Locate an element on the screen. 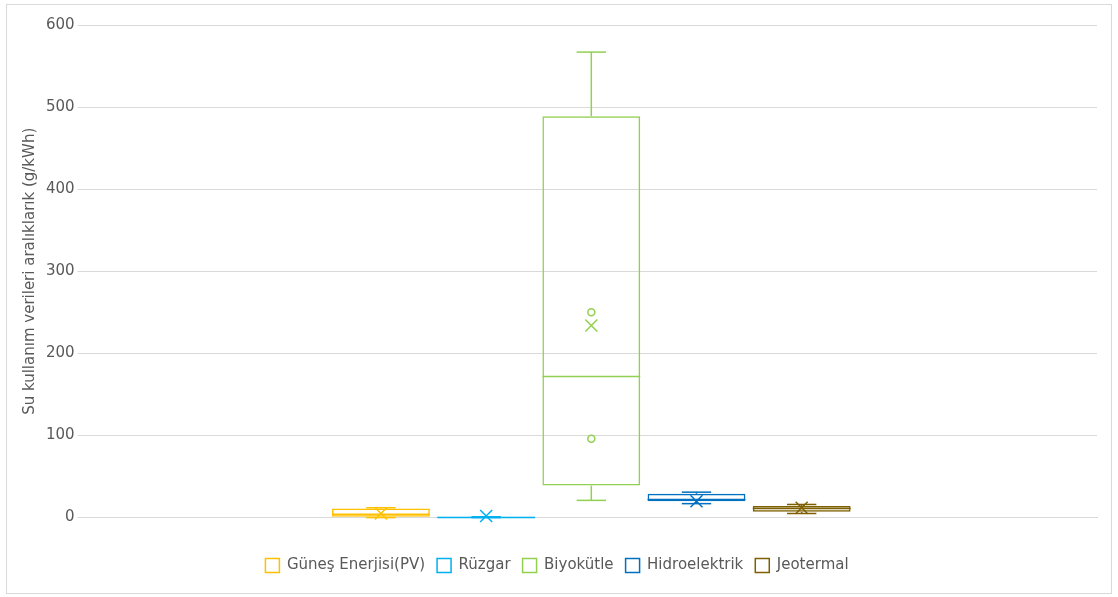  y-axis-title: Su kullanım verileri aralıklarık (g/kWh) is located at coordinates (28, 271).